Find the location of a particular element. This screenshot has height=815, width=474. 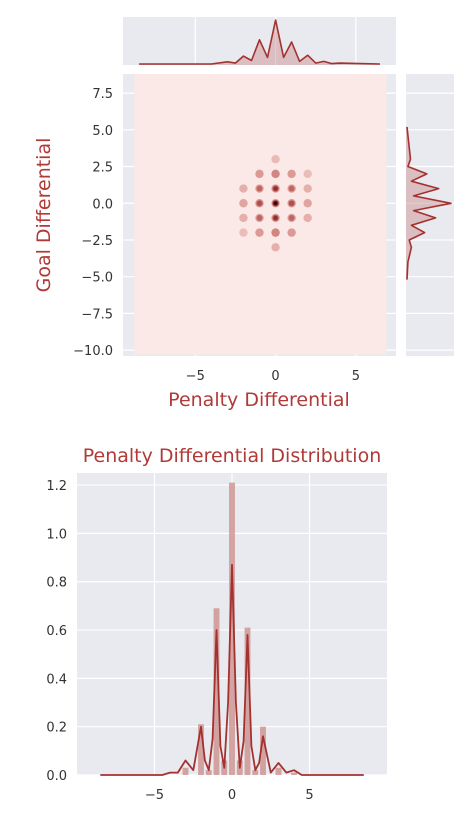

right-marginal-kde is located at coordinates (430, 215).